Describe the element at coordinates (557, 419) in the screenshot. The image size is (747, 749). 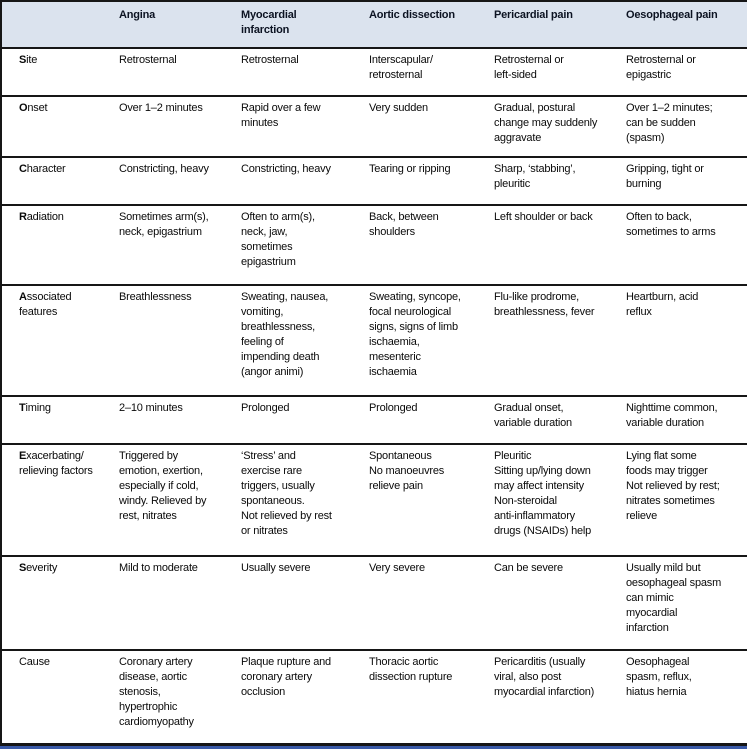
I see `table-cell: Gradual onset, variable duration` at that location.